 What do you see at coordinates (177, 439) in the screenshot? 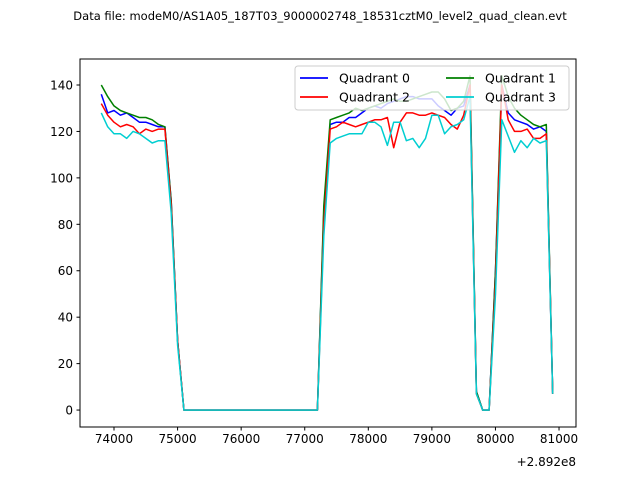
I see `x-tick-label: 75000` at bounding box center [177, 439].